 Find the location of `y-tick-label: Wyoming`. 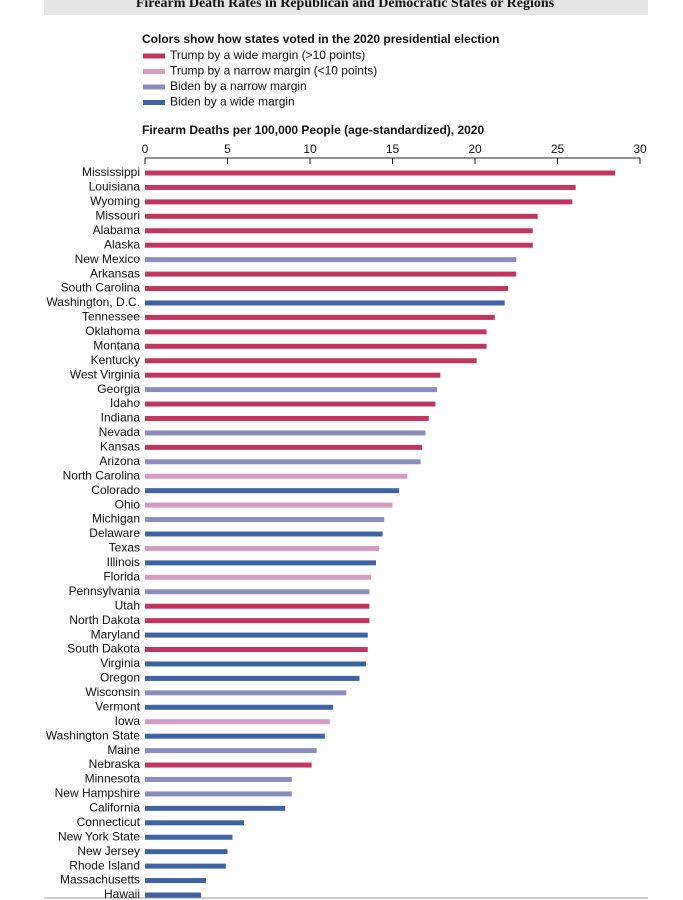

y-tick-label: Wyoming is located at coordinates (115, 201).